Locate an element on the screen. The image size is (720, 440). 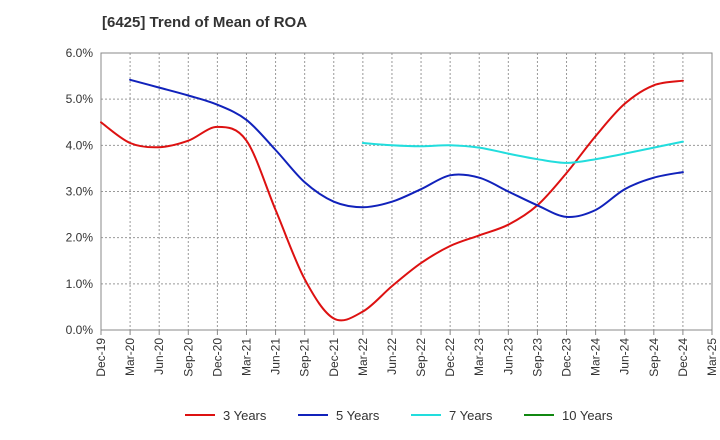
y-tick-label: 4.0% is located at coordinates (80, 145).